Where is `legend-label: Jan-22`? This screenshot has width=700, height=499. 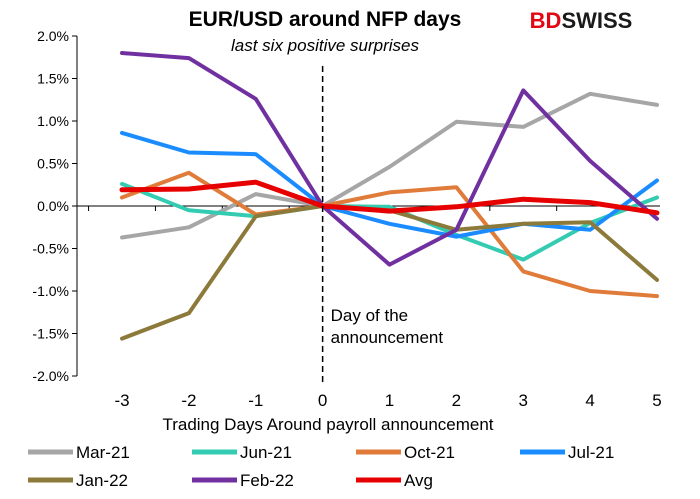
legend-label: Jan-22 is located at coordinates (102, 480).